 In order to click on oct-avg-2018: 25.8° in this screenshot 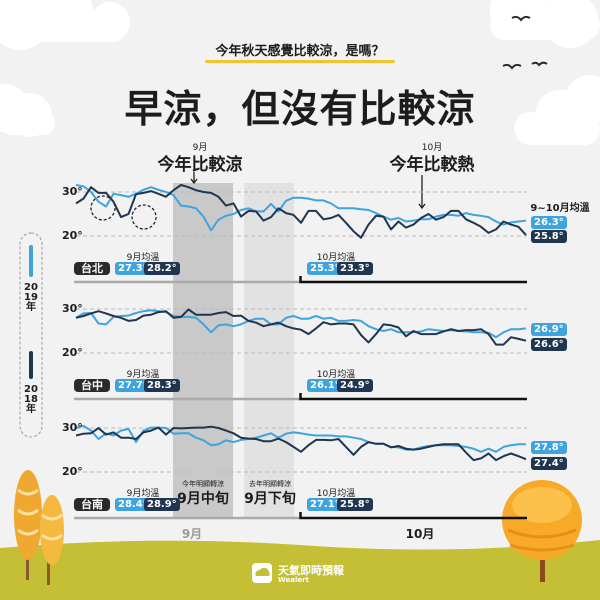, I will do `click(355, 504)`.